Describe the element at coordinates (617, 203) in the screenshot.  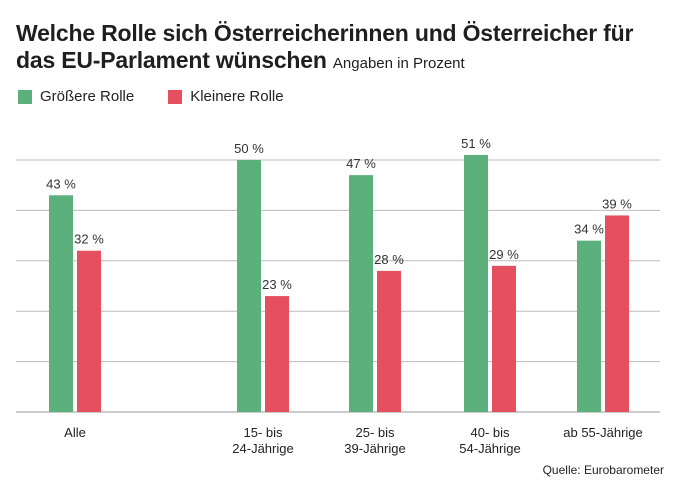
I see `data-label-kleinere-4: 39 %` at that location.